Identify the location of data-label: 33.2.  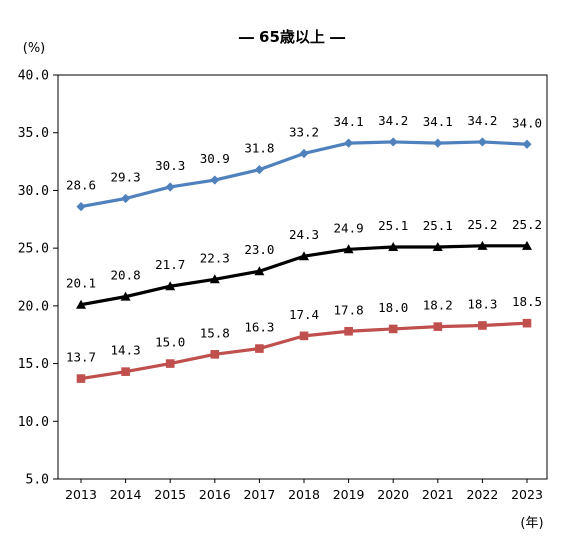
(304, 131).